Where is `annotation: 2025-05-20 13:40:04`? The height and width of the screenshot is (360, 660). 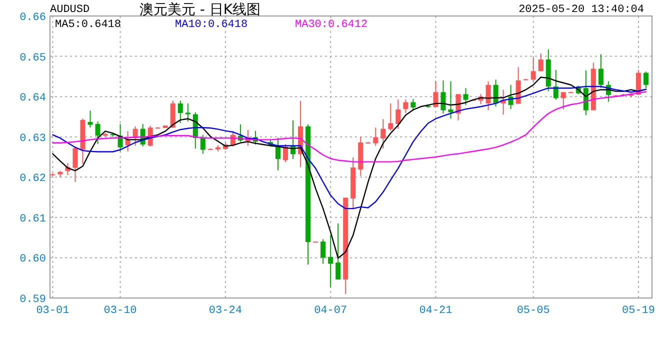
annotation: 2025-05-20 13:40:04 is located at coordinates (581, 10).